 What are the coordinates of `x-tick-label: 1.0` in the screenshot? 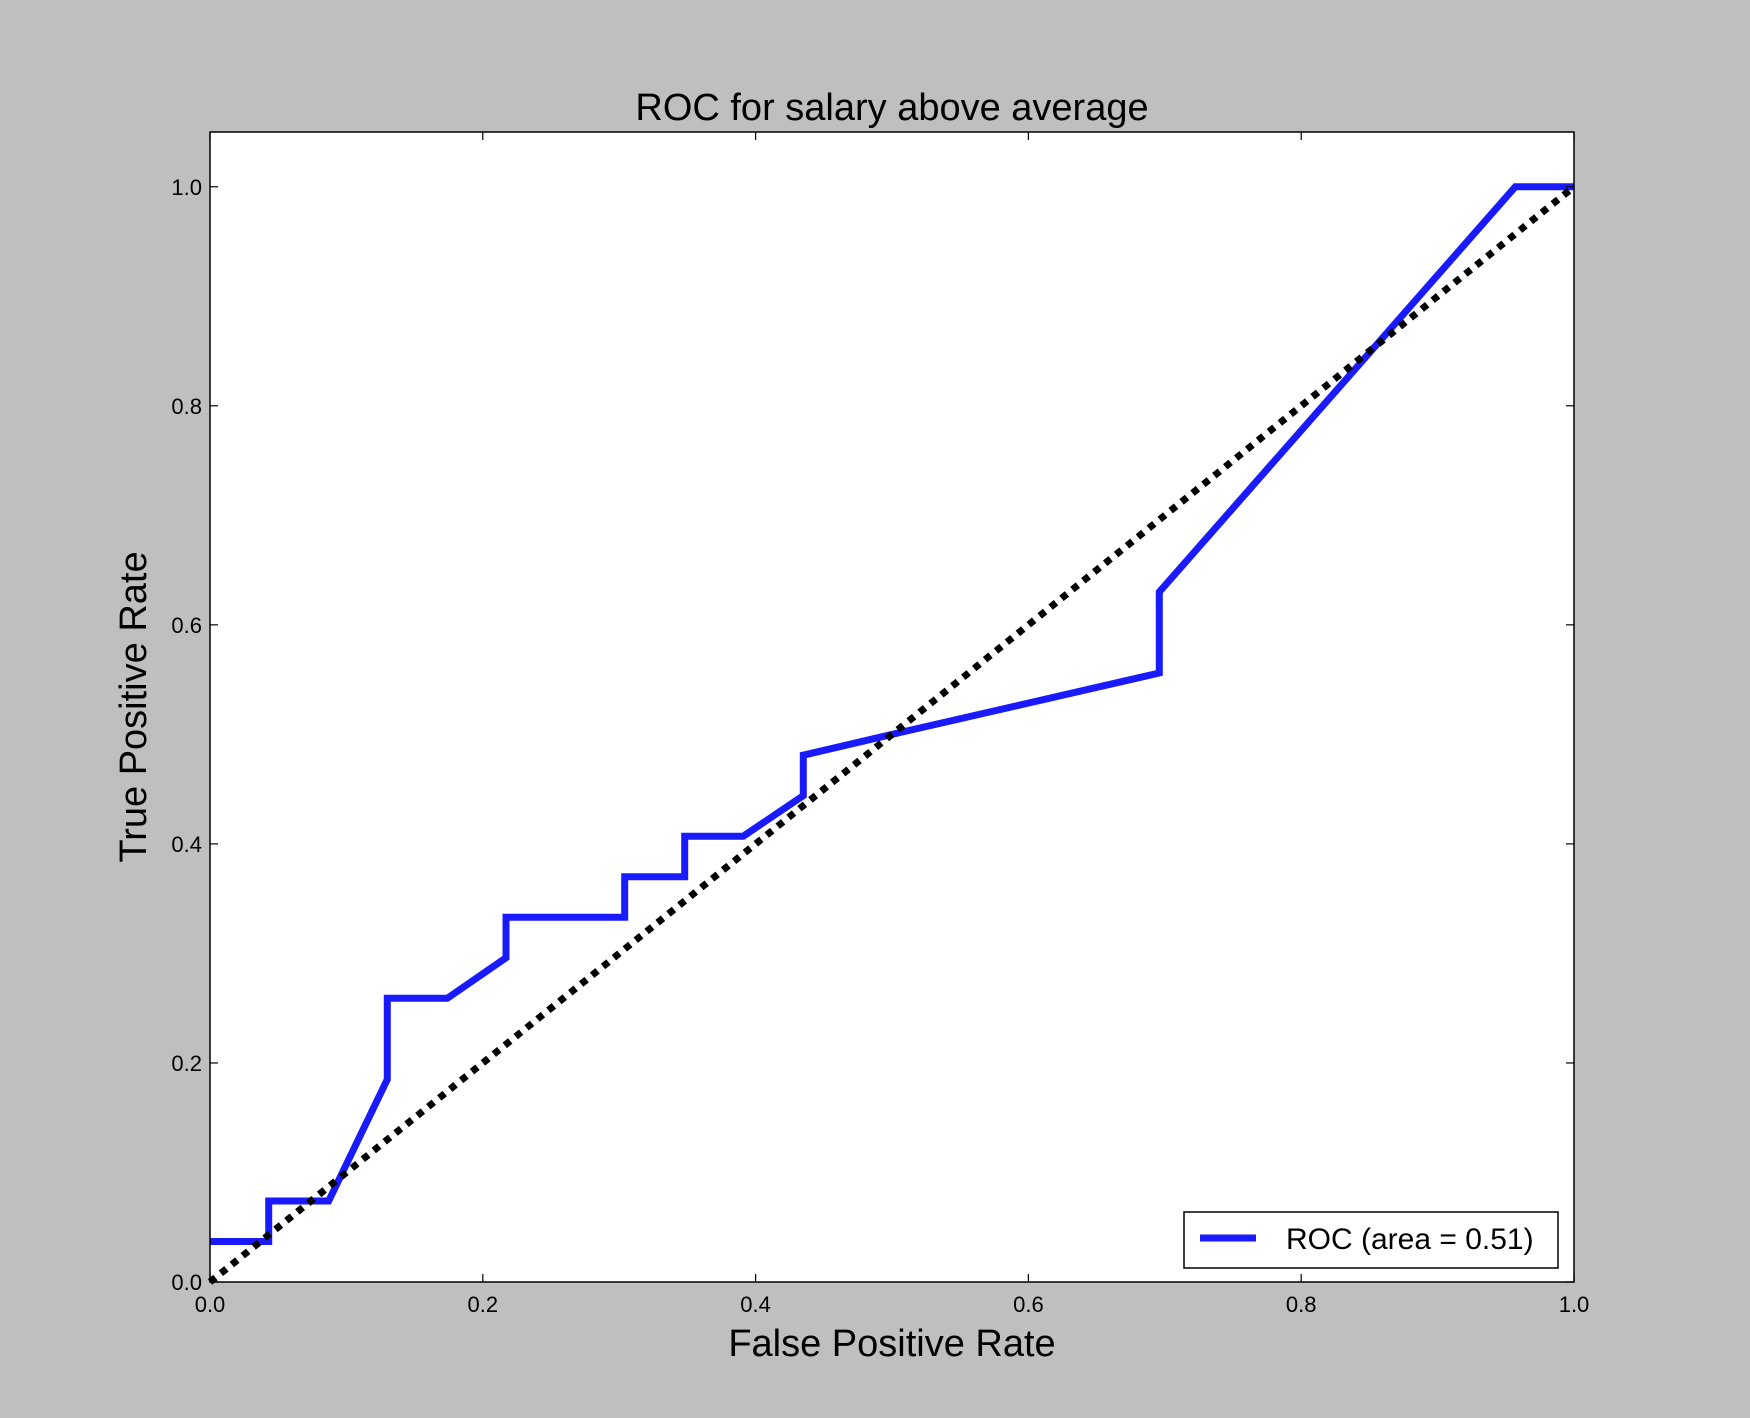 It's located at (1574, 1304).